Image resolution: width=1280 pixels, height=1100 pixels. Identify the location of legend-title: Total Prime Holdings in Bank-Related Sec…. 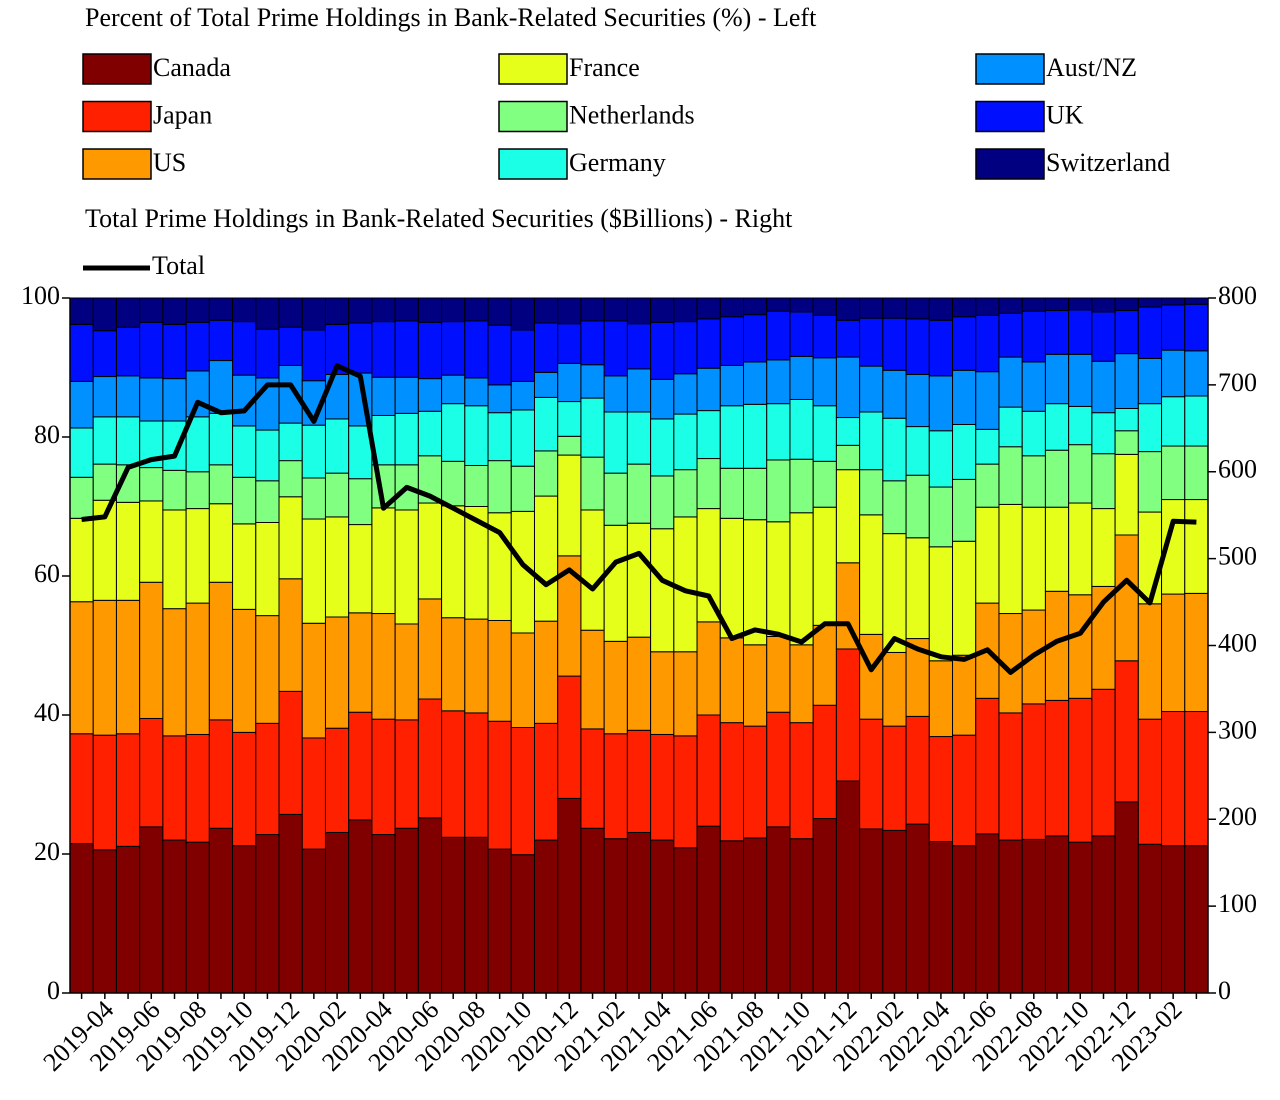
(439, 218).